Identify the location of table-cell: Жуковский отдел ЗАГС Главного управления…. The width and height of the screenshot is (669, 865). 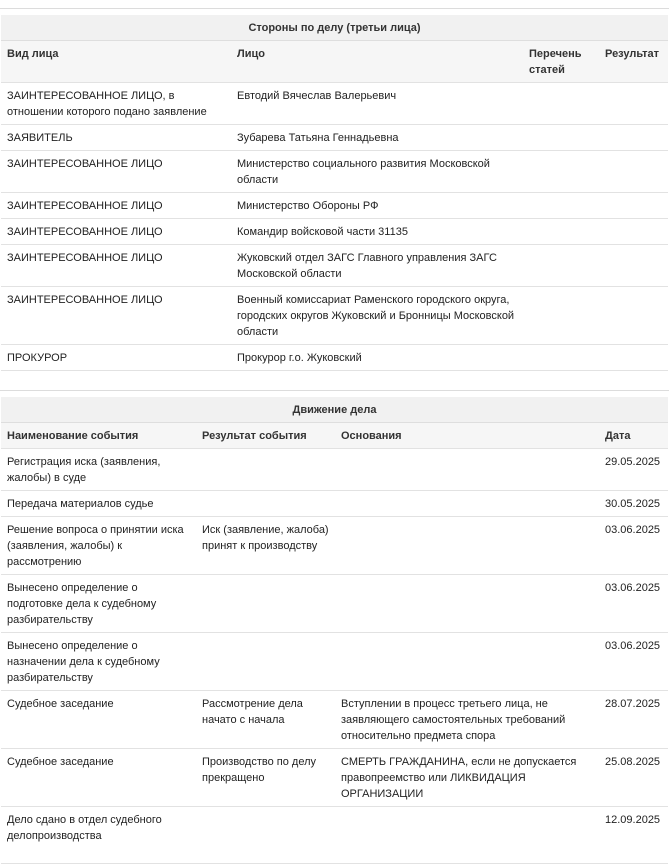
(377, 265).